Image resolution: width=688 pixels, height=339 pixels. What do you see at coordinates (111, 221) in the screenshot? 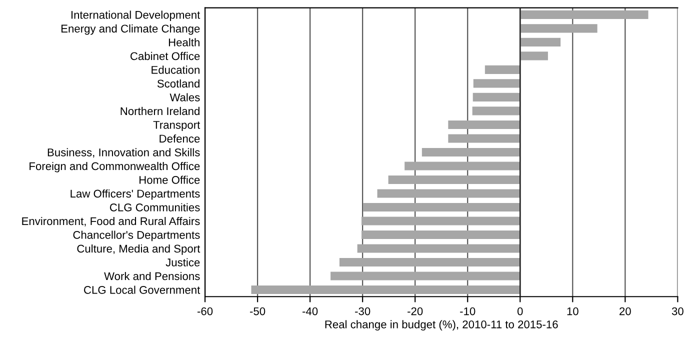
I see `y-tick-label: Environment, Food and Rural Affairs` at bounding box center [111, 221].